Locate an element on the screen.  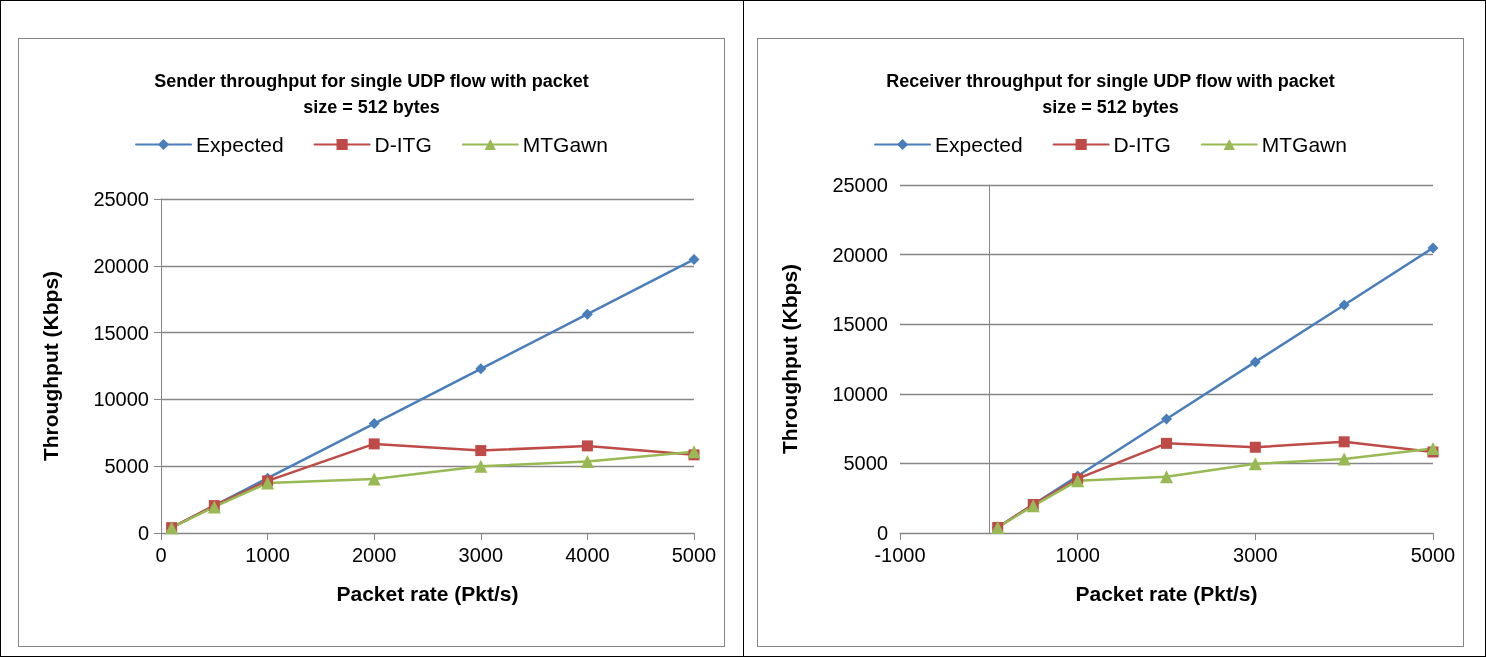
x-tick-label: 2000 is located at coordinates (374, 555).